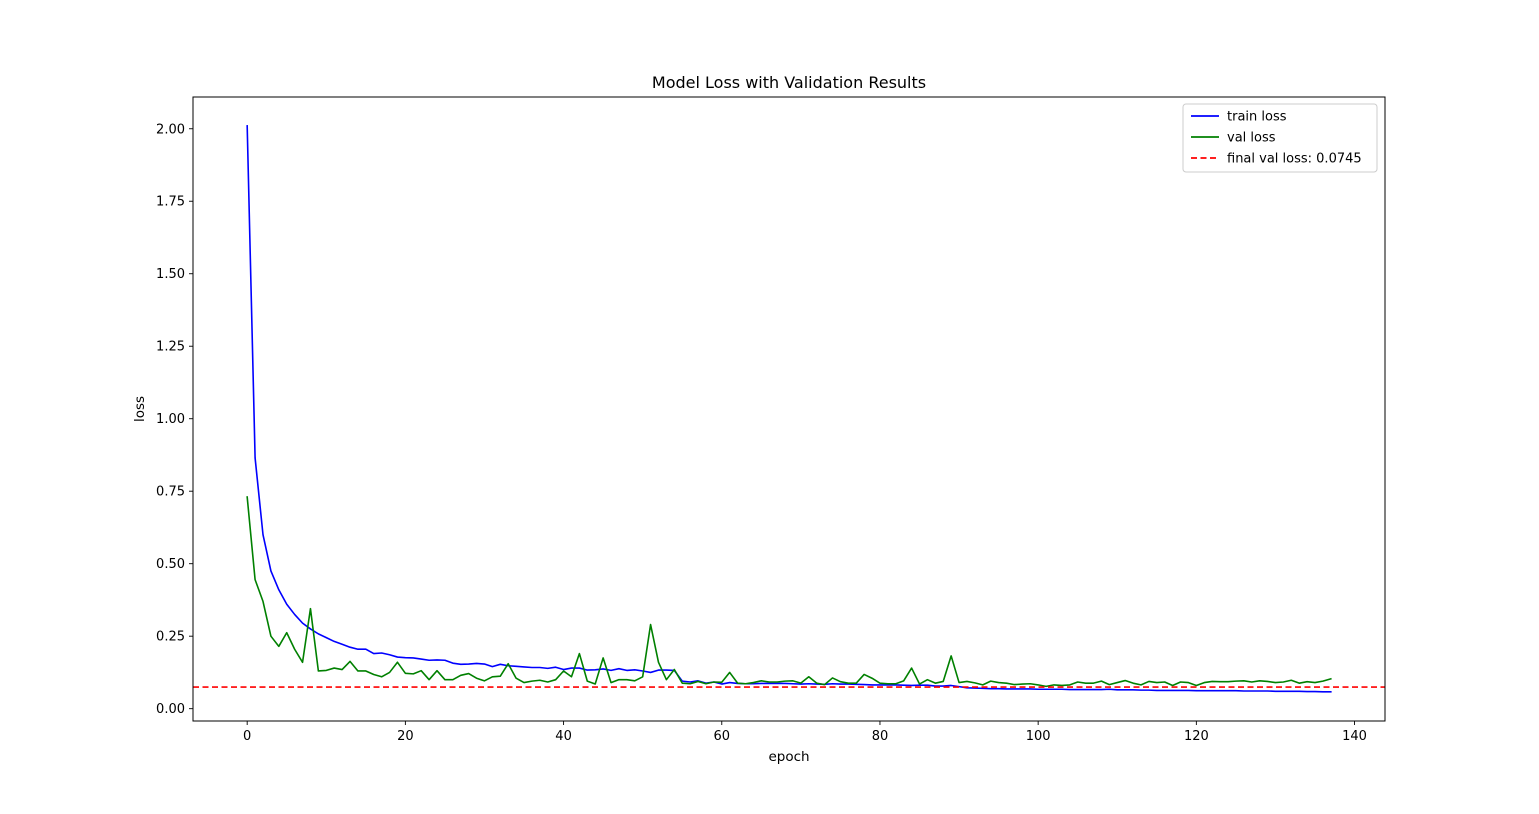 The width and height of the screenshot is (1539, 814). Describe the element at coordinates (788, 757) in the screenshot. I see `x-axis-label: epoch` at that location.